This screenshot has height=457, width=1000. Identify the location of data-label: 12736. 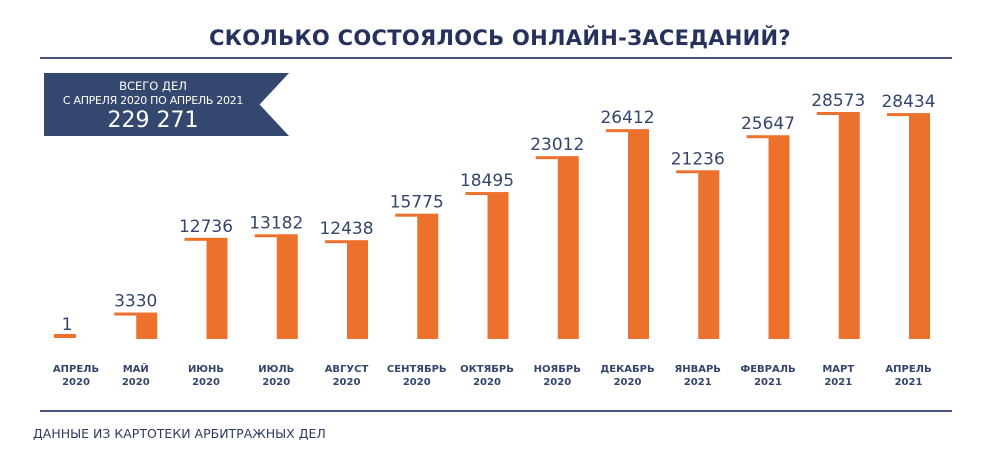
(206, 227).